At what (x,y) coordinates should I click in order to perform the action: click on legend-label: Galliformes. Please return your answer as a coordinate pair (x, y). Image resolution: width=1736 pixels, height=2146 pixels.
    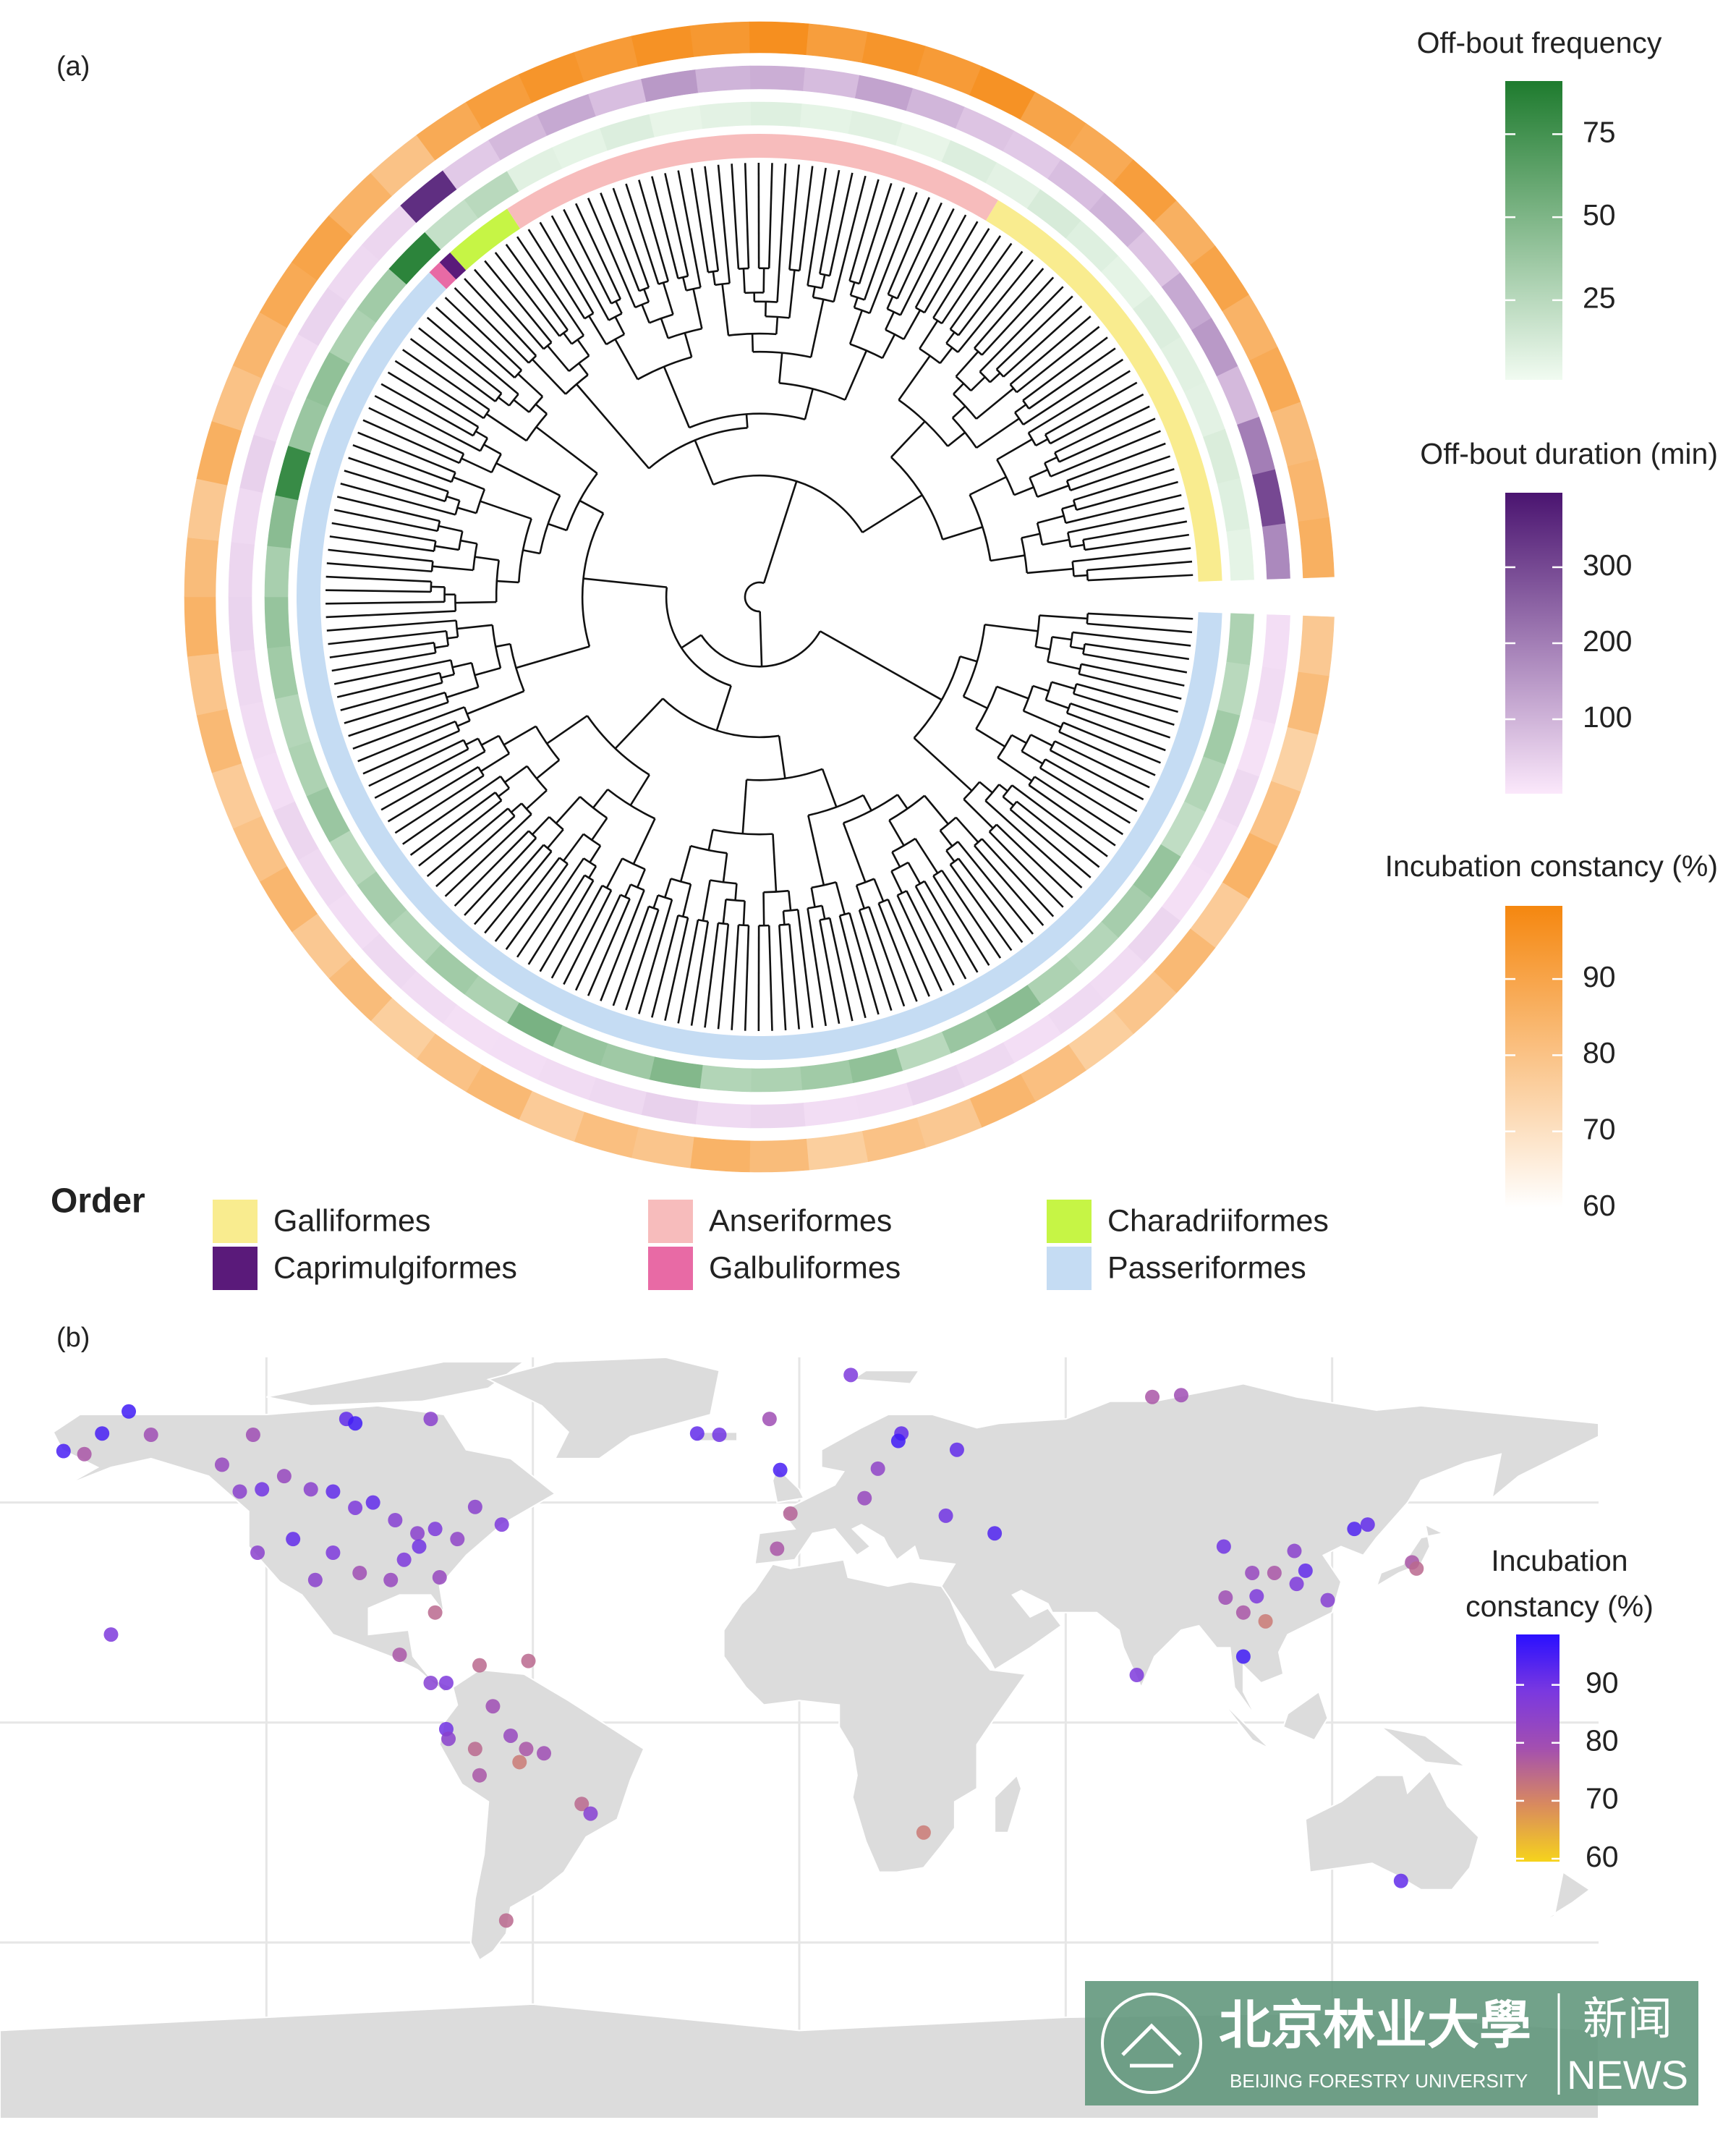
    Looking at the image, I should click on (351, 1220).